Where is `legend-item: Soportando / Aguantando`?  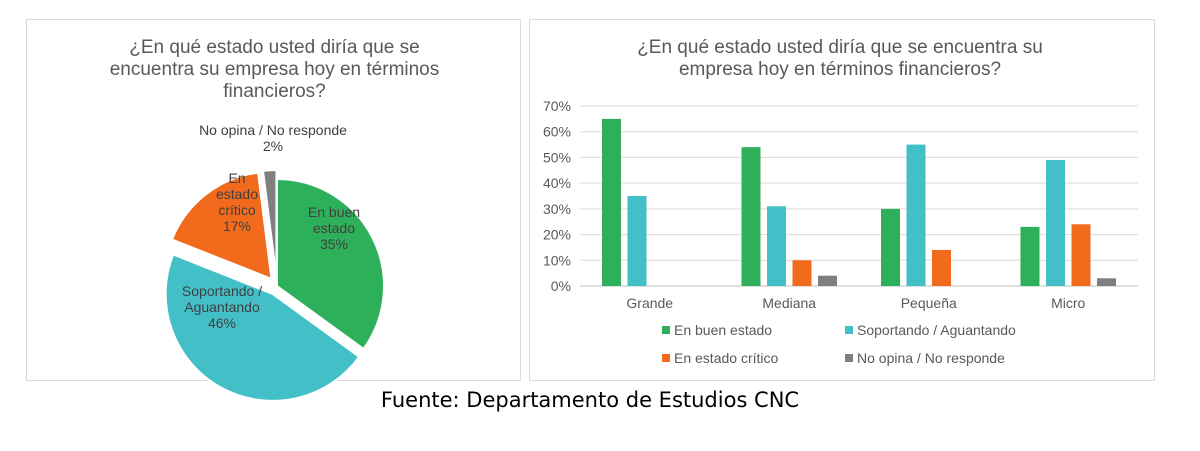 legend-item: Soportando / Aguantando is located at coordinates (930, 330).